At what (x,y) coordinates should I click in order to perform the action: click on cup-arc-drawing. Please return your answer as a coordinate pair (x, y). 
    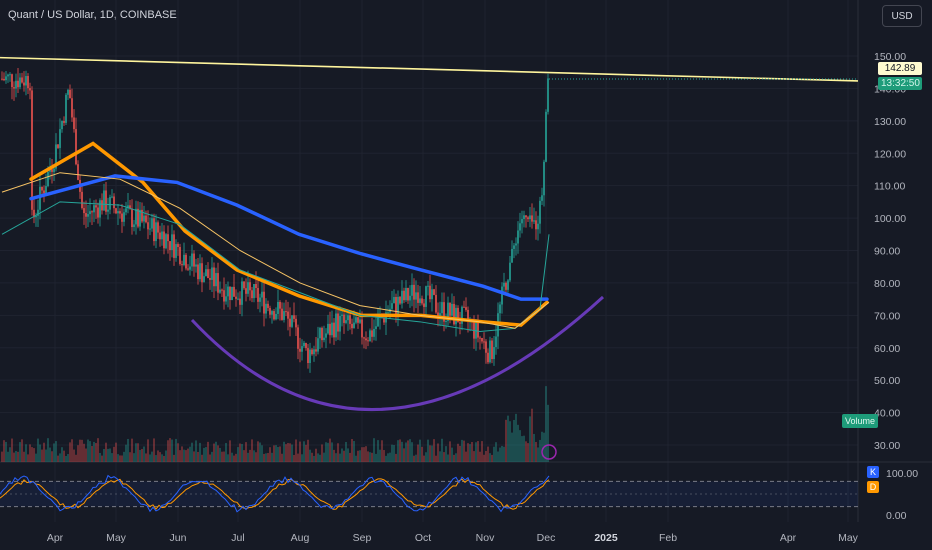
    Looking at the image, I should click on (397, 353).